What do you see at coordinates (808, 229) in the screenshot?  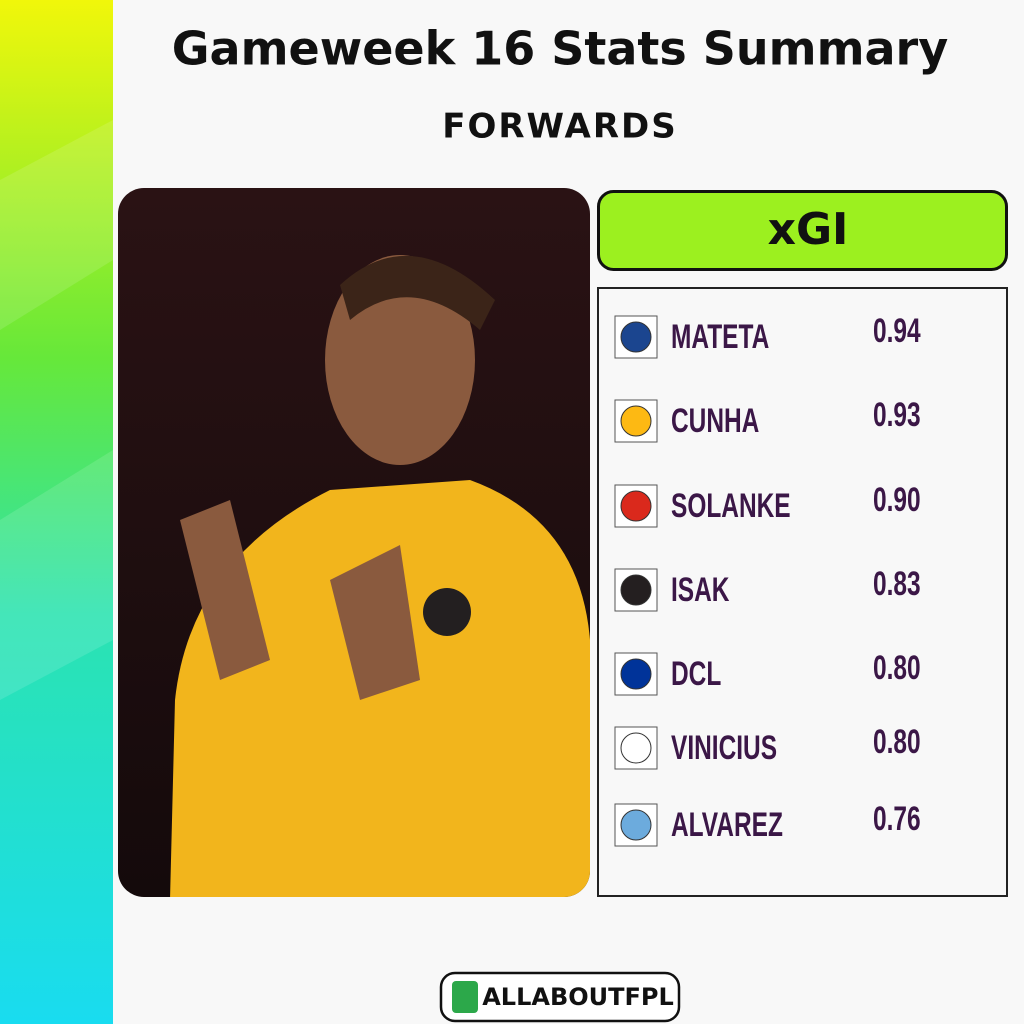 I see `metric-title: xGI` at bounding box center [808, 229].